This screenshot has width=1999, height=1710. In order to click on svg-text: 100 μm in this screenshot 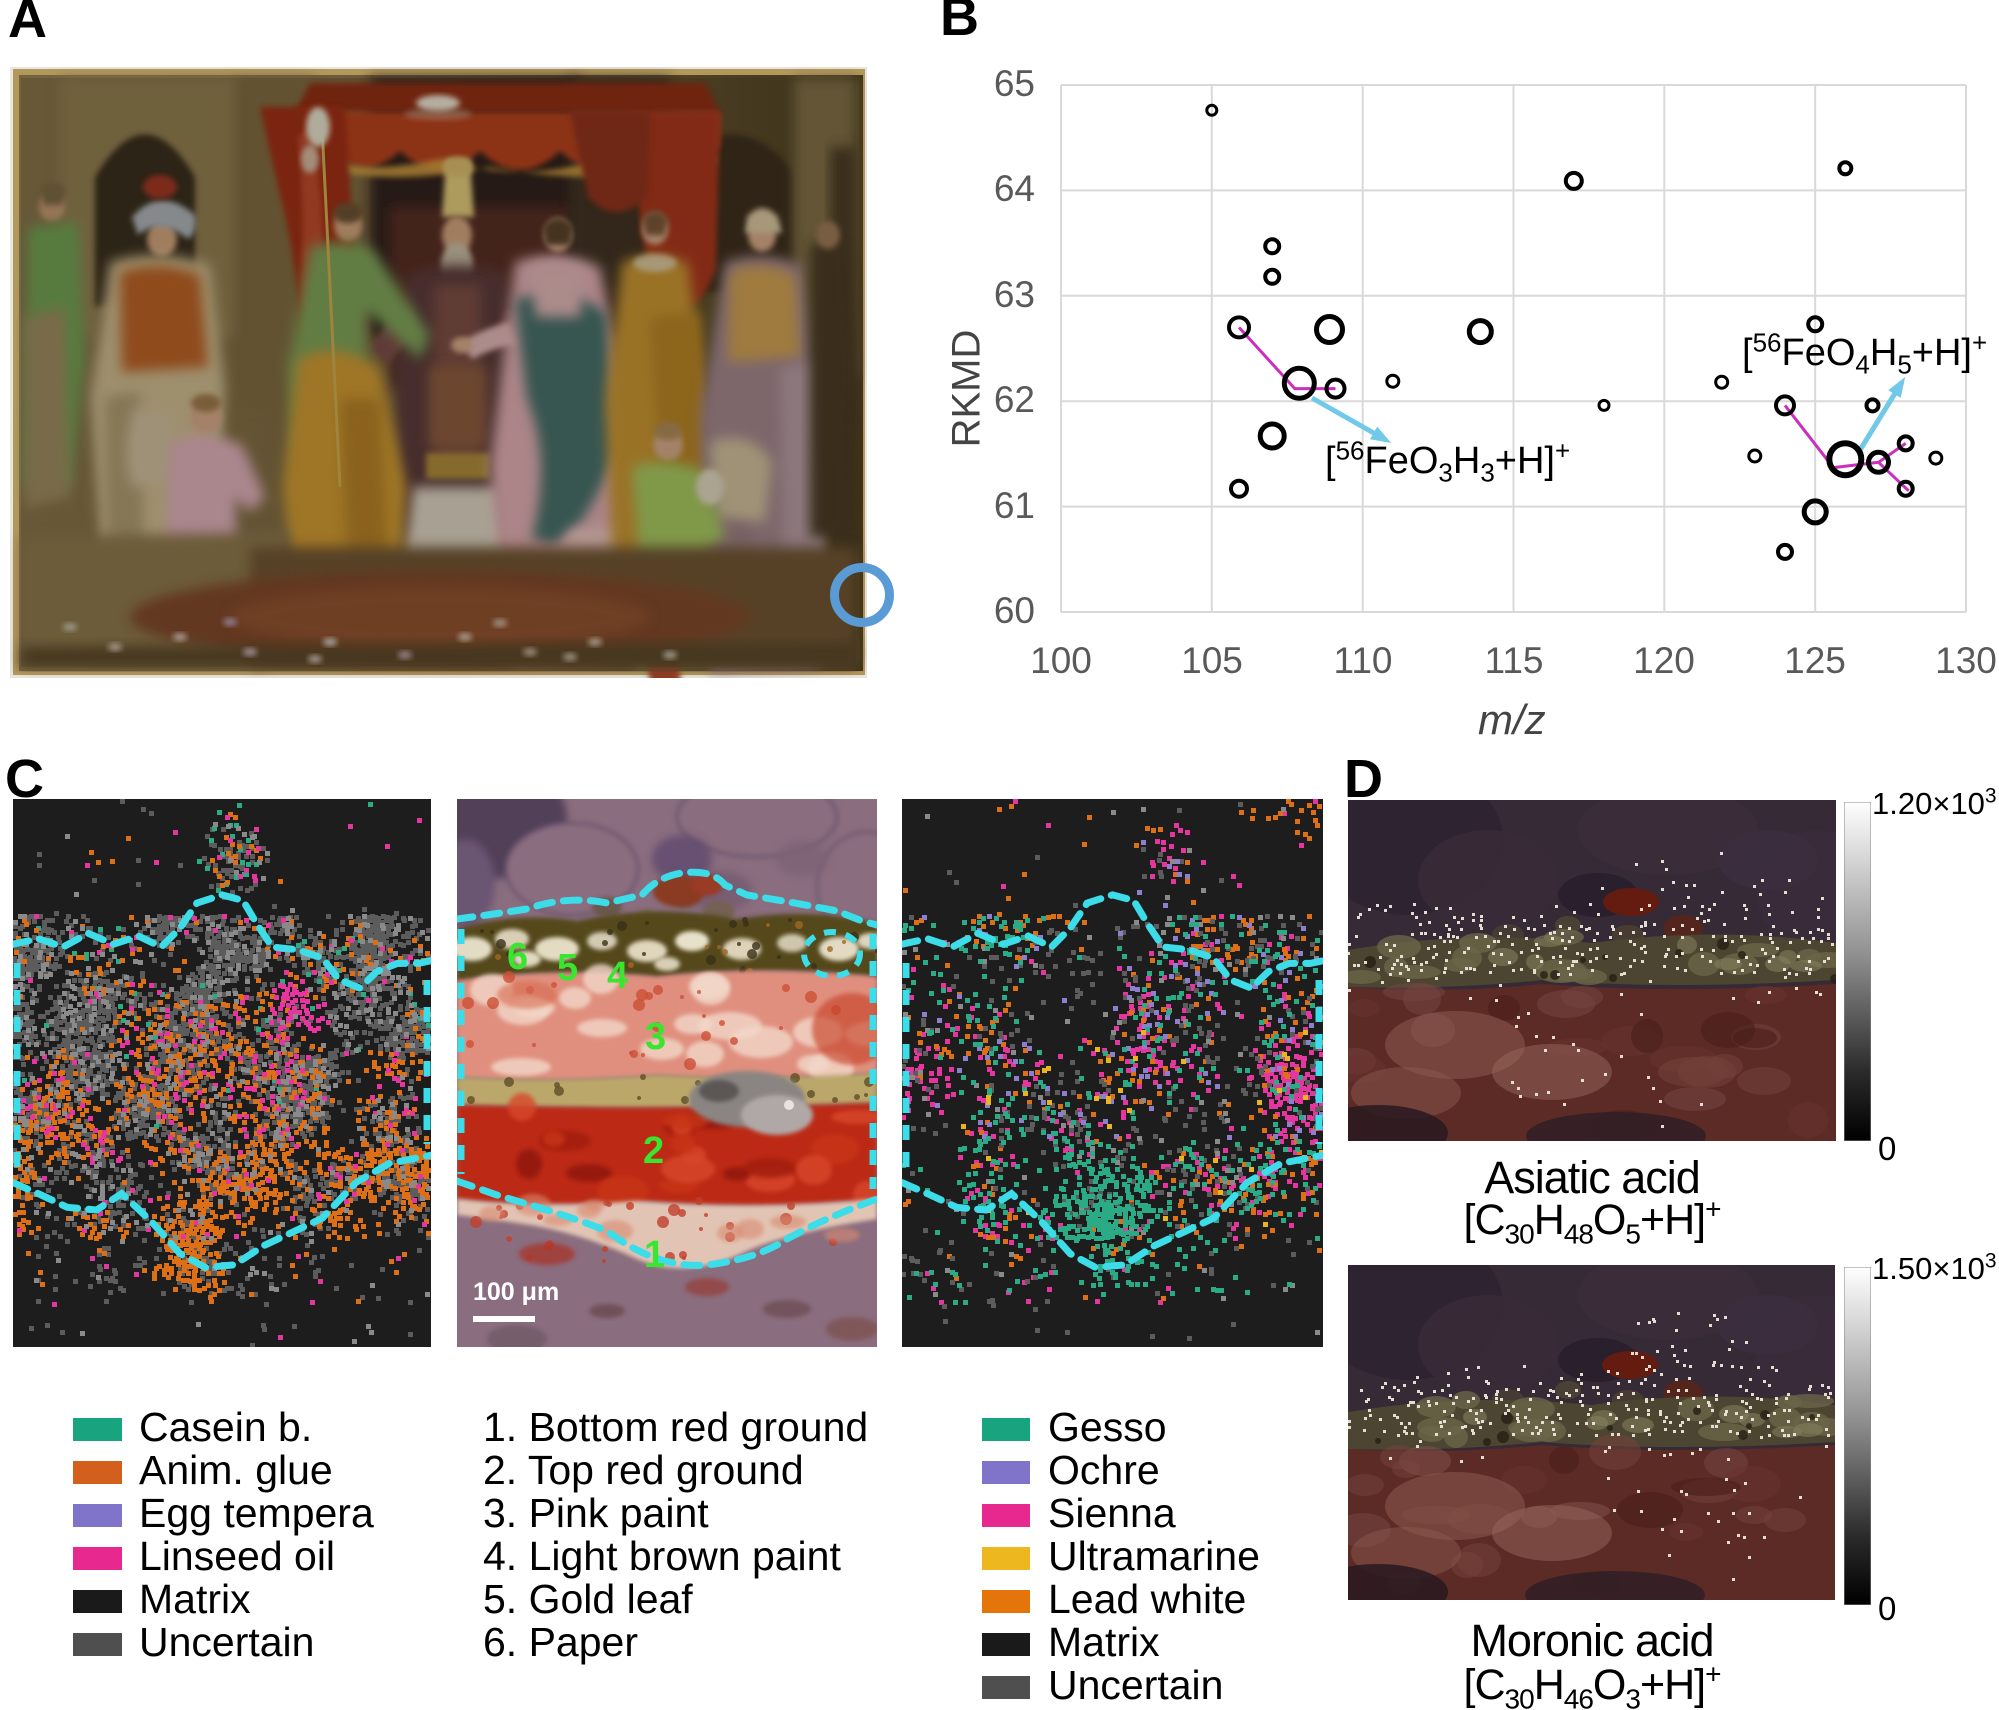, I will do `click(516, 1292)`.